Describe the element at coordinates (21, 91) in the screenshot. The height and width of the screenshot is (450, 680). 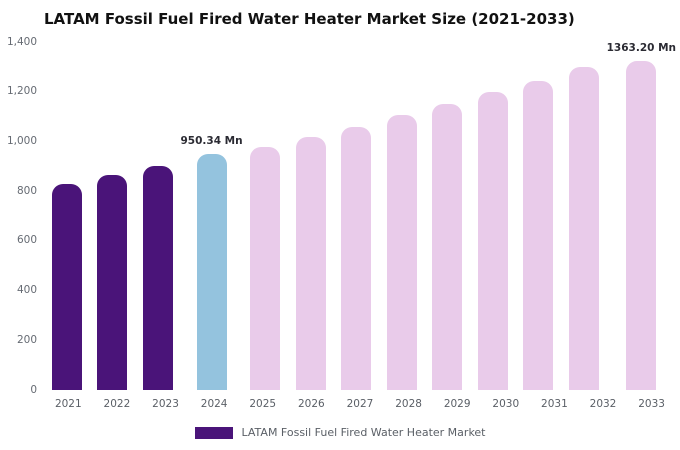
I see `y-tick-label: 1,200` at that location.